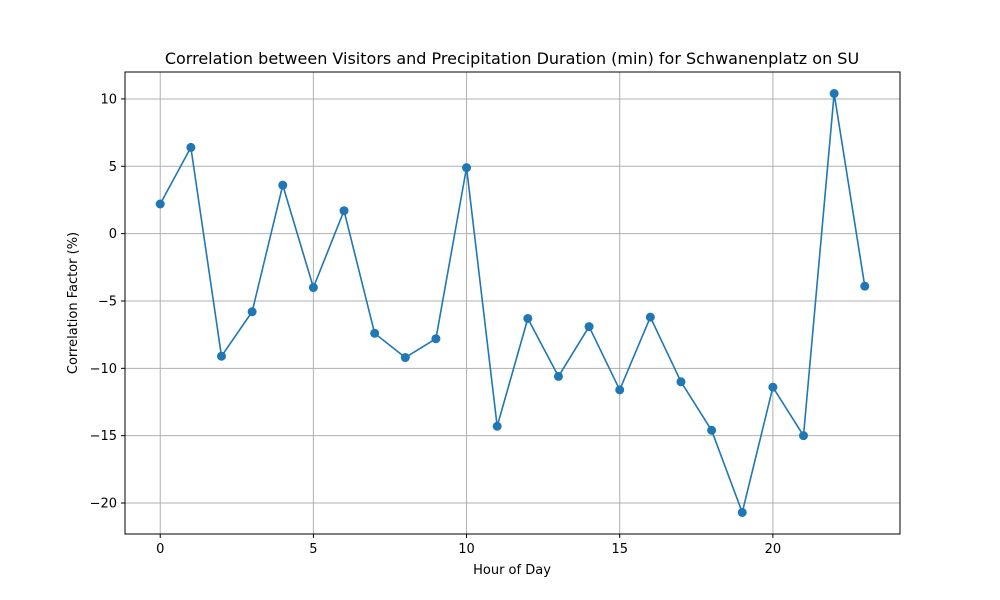  Describe the element at coordinates (512, 570) in the screenshot. I see `x-axis-label: Hour of Day` at that location.